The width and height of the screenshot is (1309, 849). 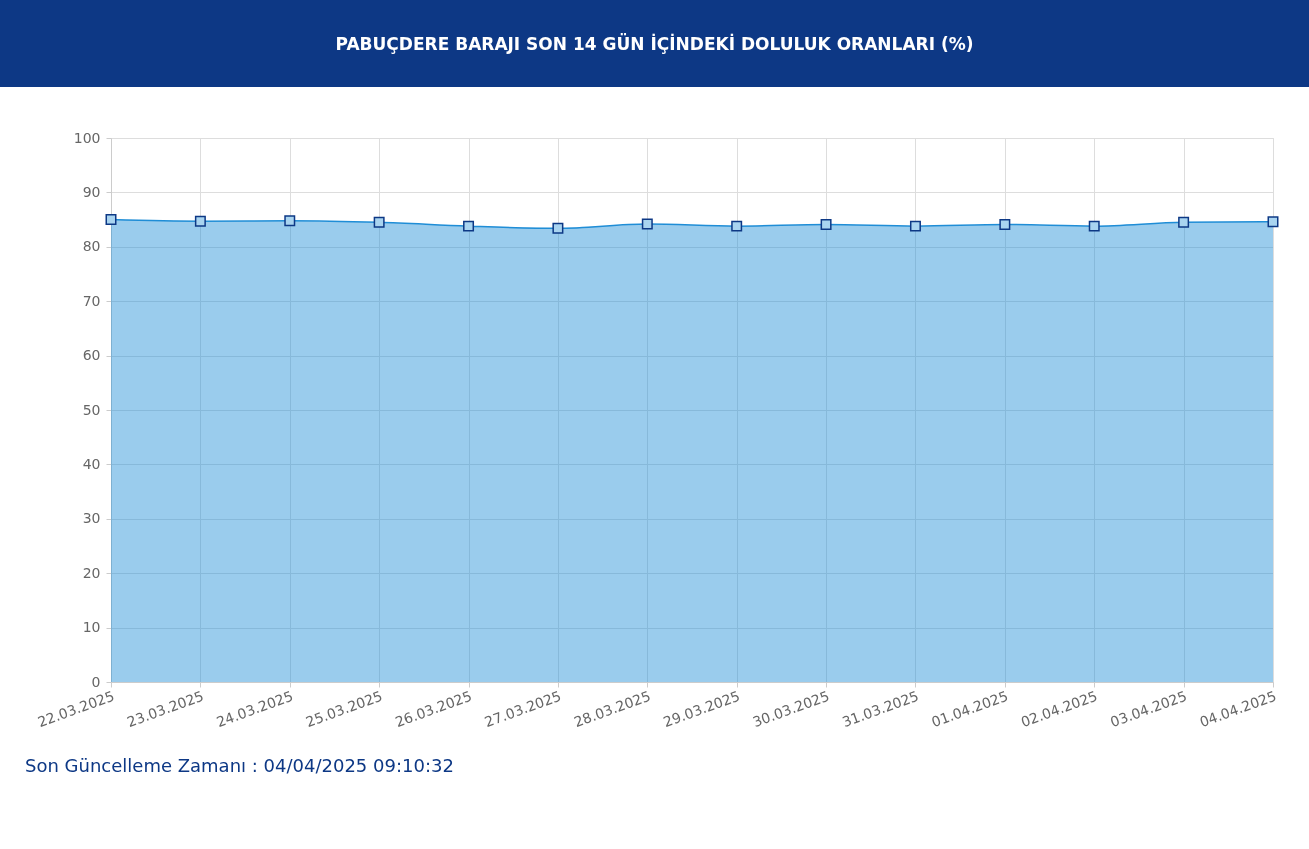 I want to click on y-tick-label: 100, so click(x=87, y=137).